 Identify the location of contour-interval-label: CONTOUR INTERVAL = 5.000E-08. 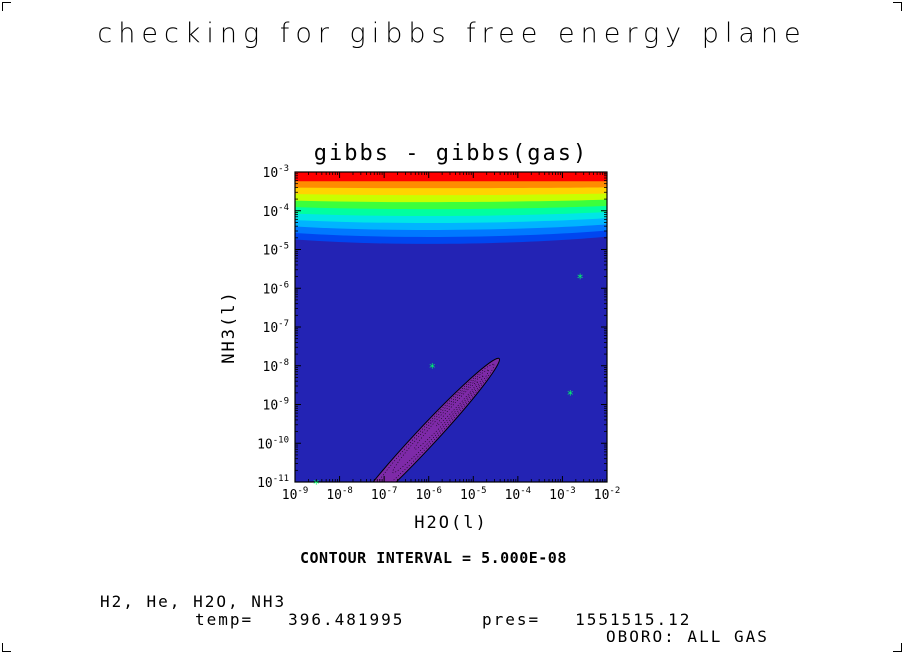
(433, 558).